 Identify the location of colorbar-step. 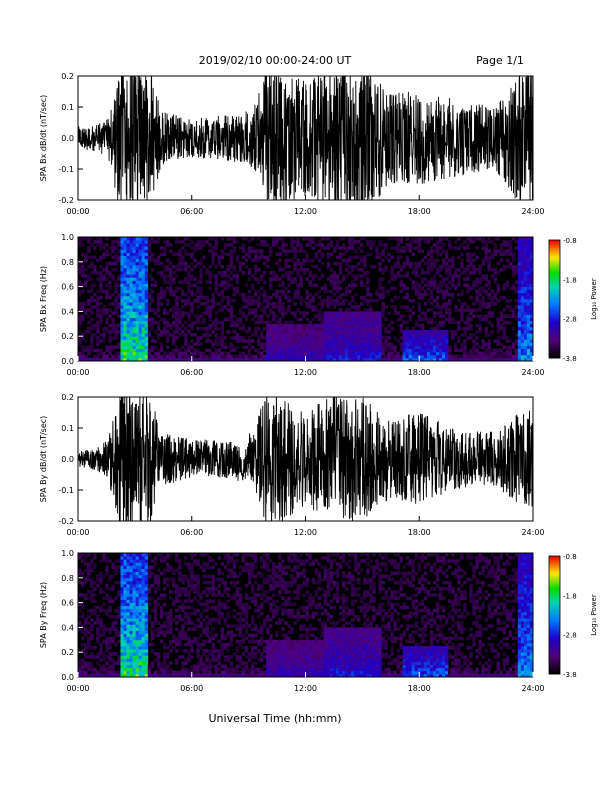
(554, 294).